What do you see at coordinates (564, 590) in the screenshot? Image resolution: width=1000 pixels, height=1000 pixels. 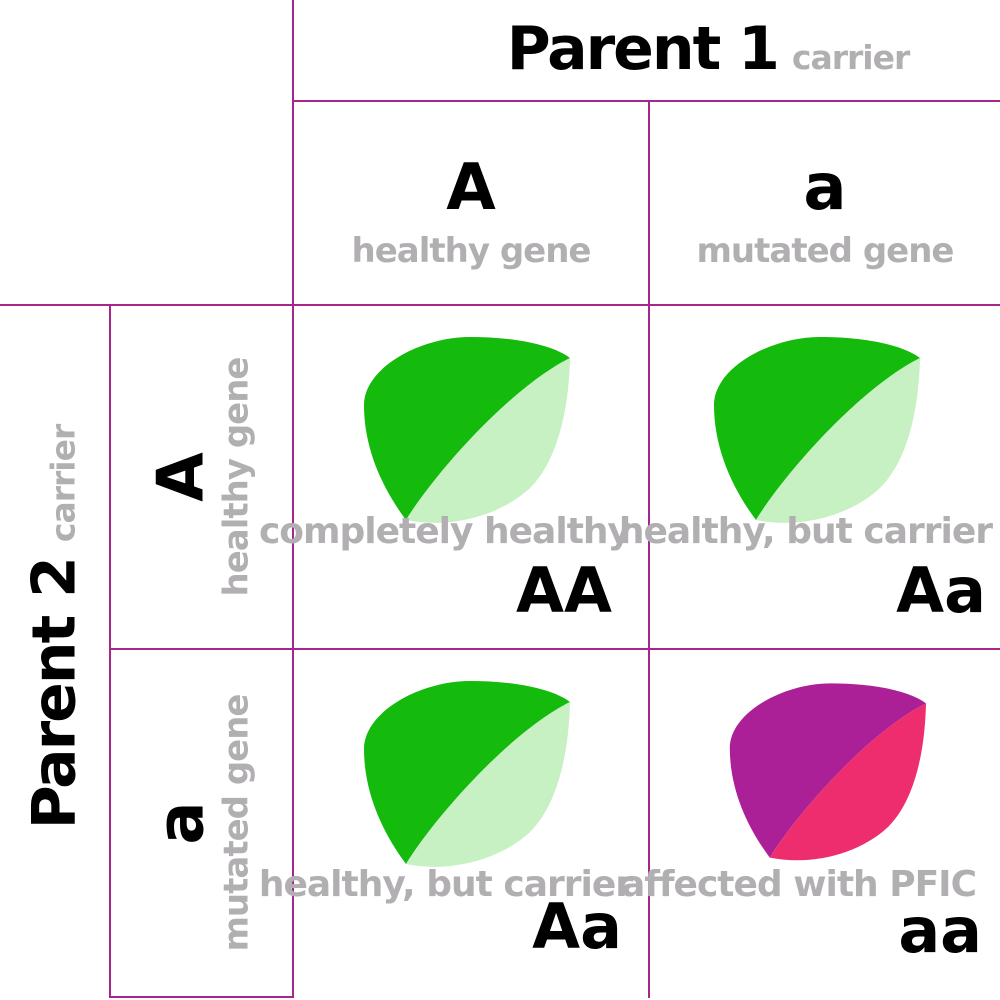 I see `genotype-label: AA` at bounding box center [564, 590].